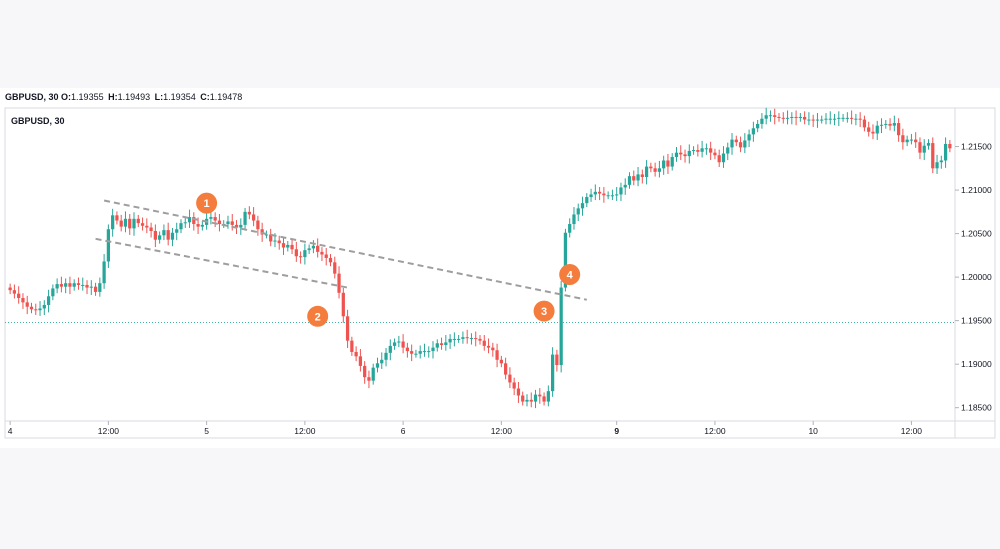  What do you see at coordinates (179, 97) in the screenshot?
I see `low-value: 1.19354` at bounding box center [179, 97].